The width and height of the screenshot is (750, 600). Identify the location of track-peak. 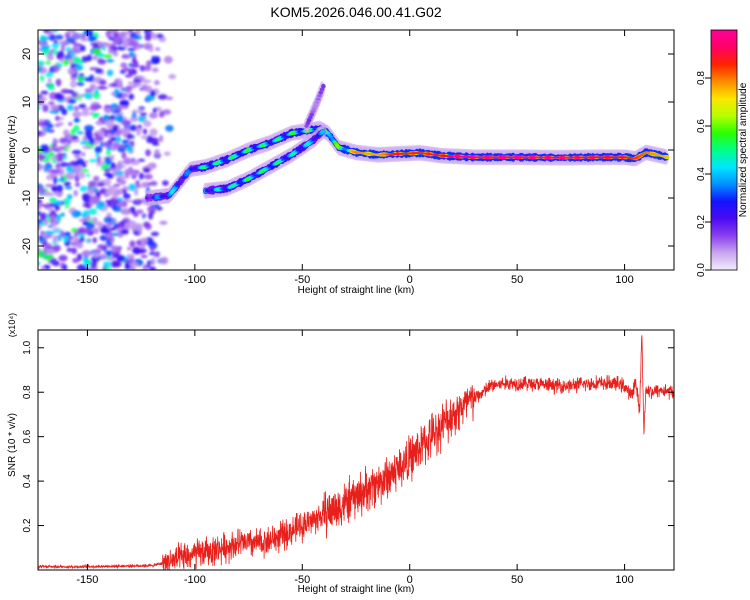
(667, 157).